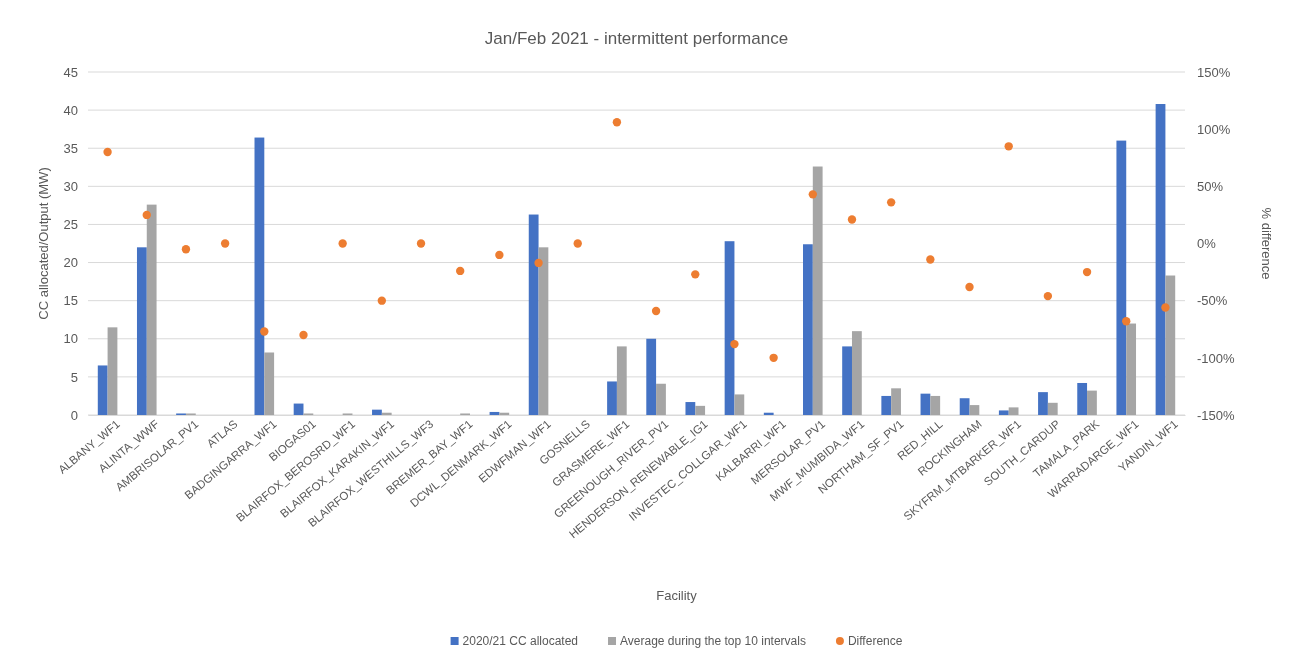 The height and width of the screenshot is (659, 1293). Describe the element at coordinates (1210, 186) in the screenshot. I see `y2-tick-label: 50%` at that location.